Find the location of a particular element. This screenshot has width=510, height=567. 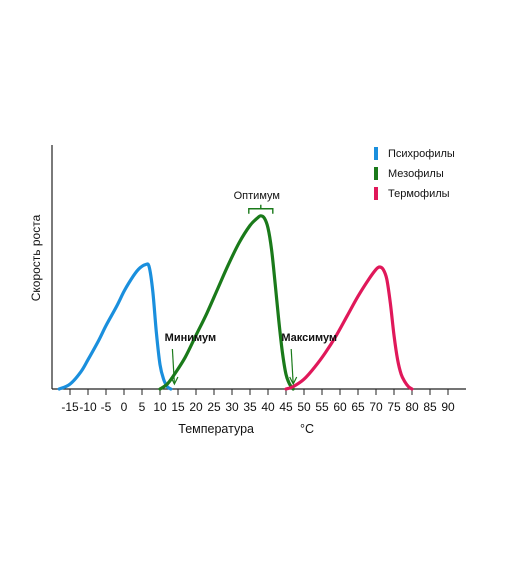

x-tick-label: 0 is located at coordinates (124, 407).